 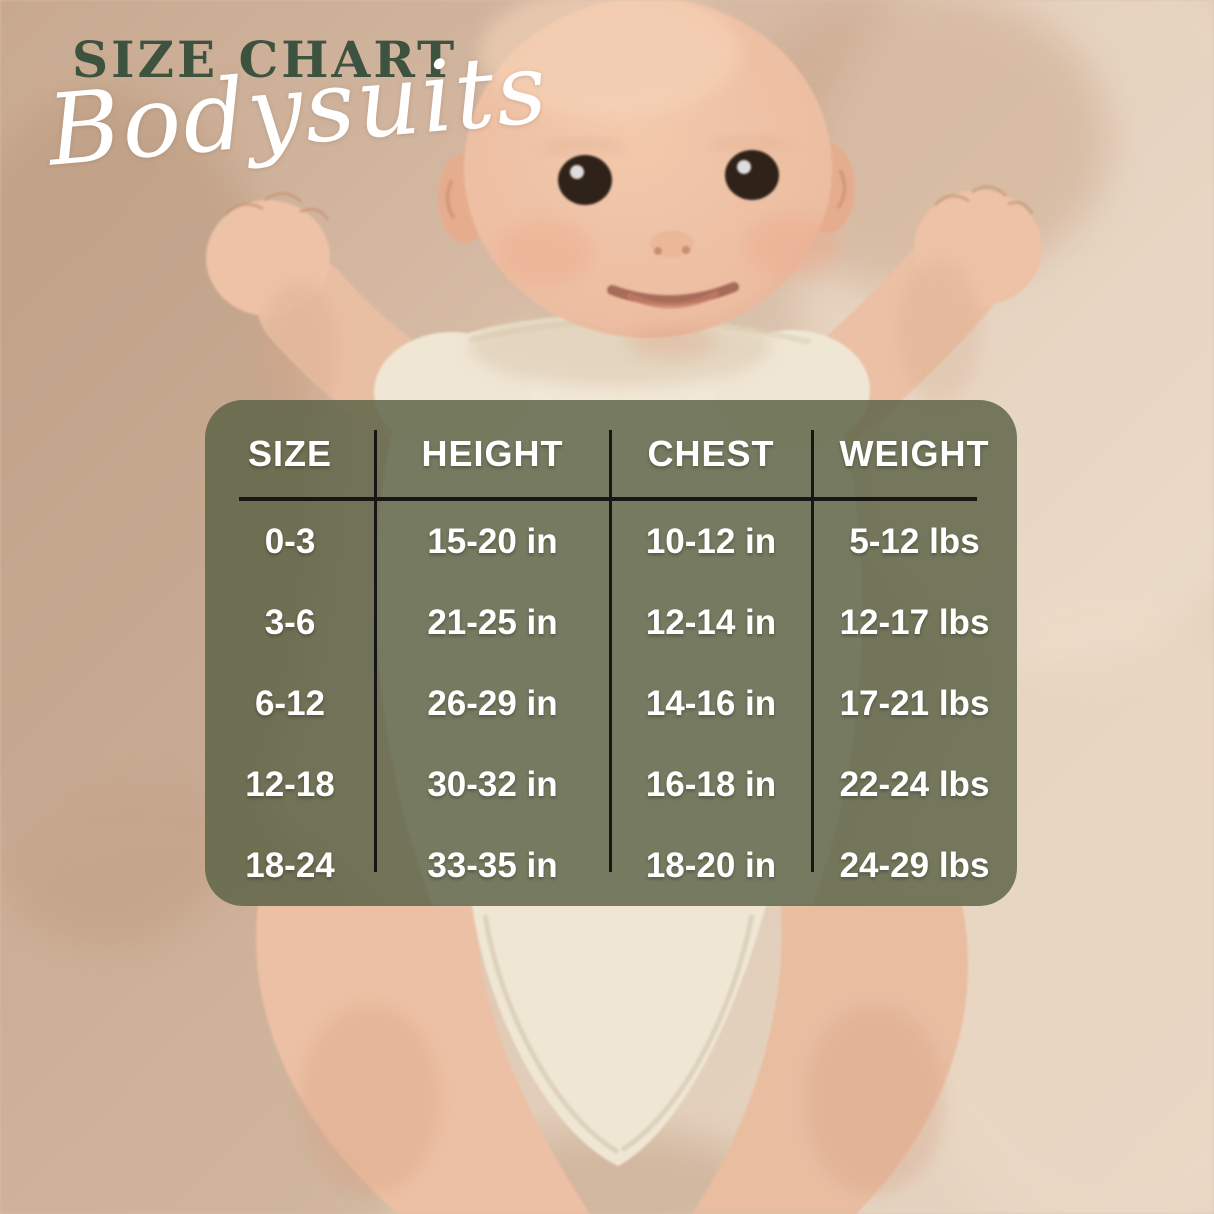 I want to click on table-cell: 0-3, so click(x=290, y=541).